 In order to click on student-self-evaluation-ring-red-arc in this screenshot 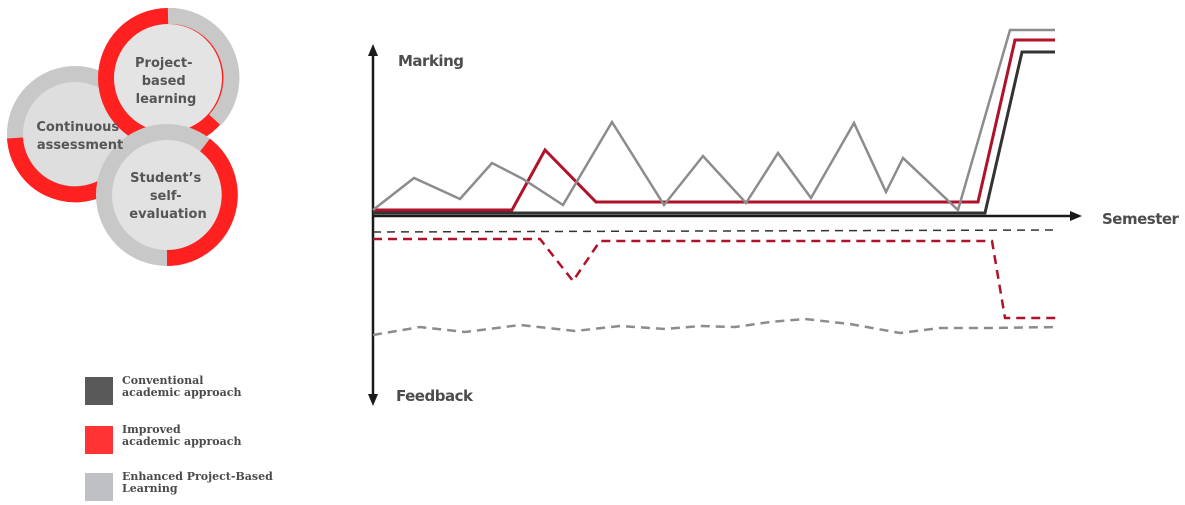, I will do `click(202, 202)`.